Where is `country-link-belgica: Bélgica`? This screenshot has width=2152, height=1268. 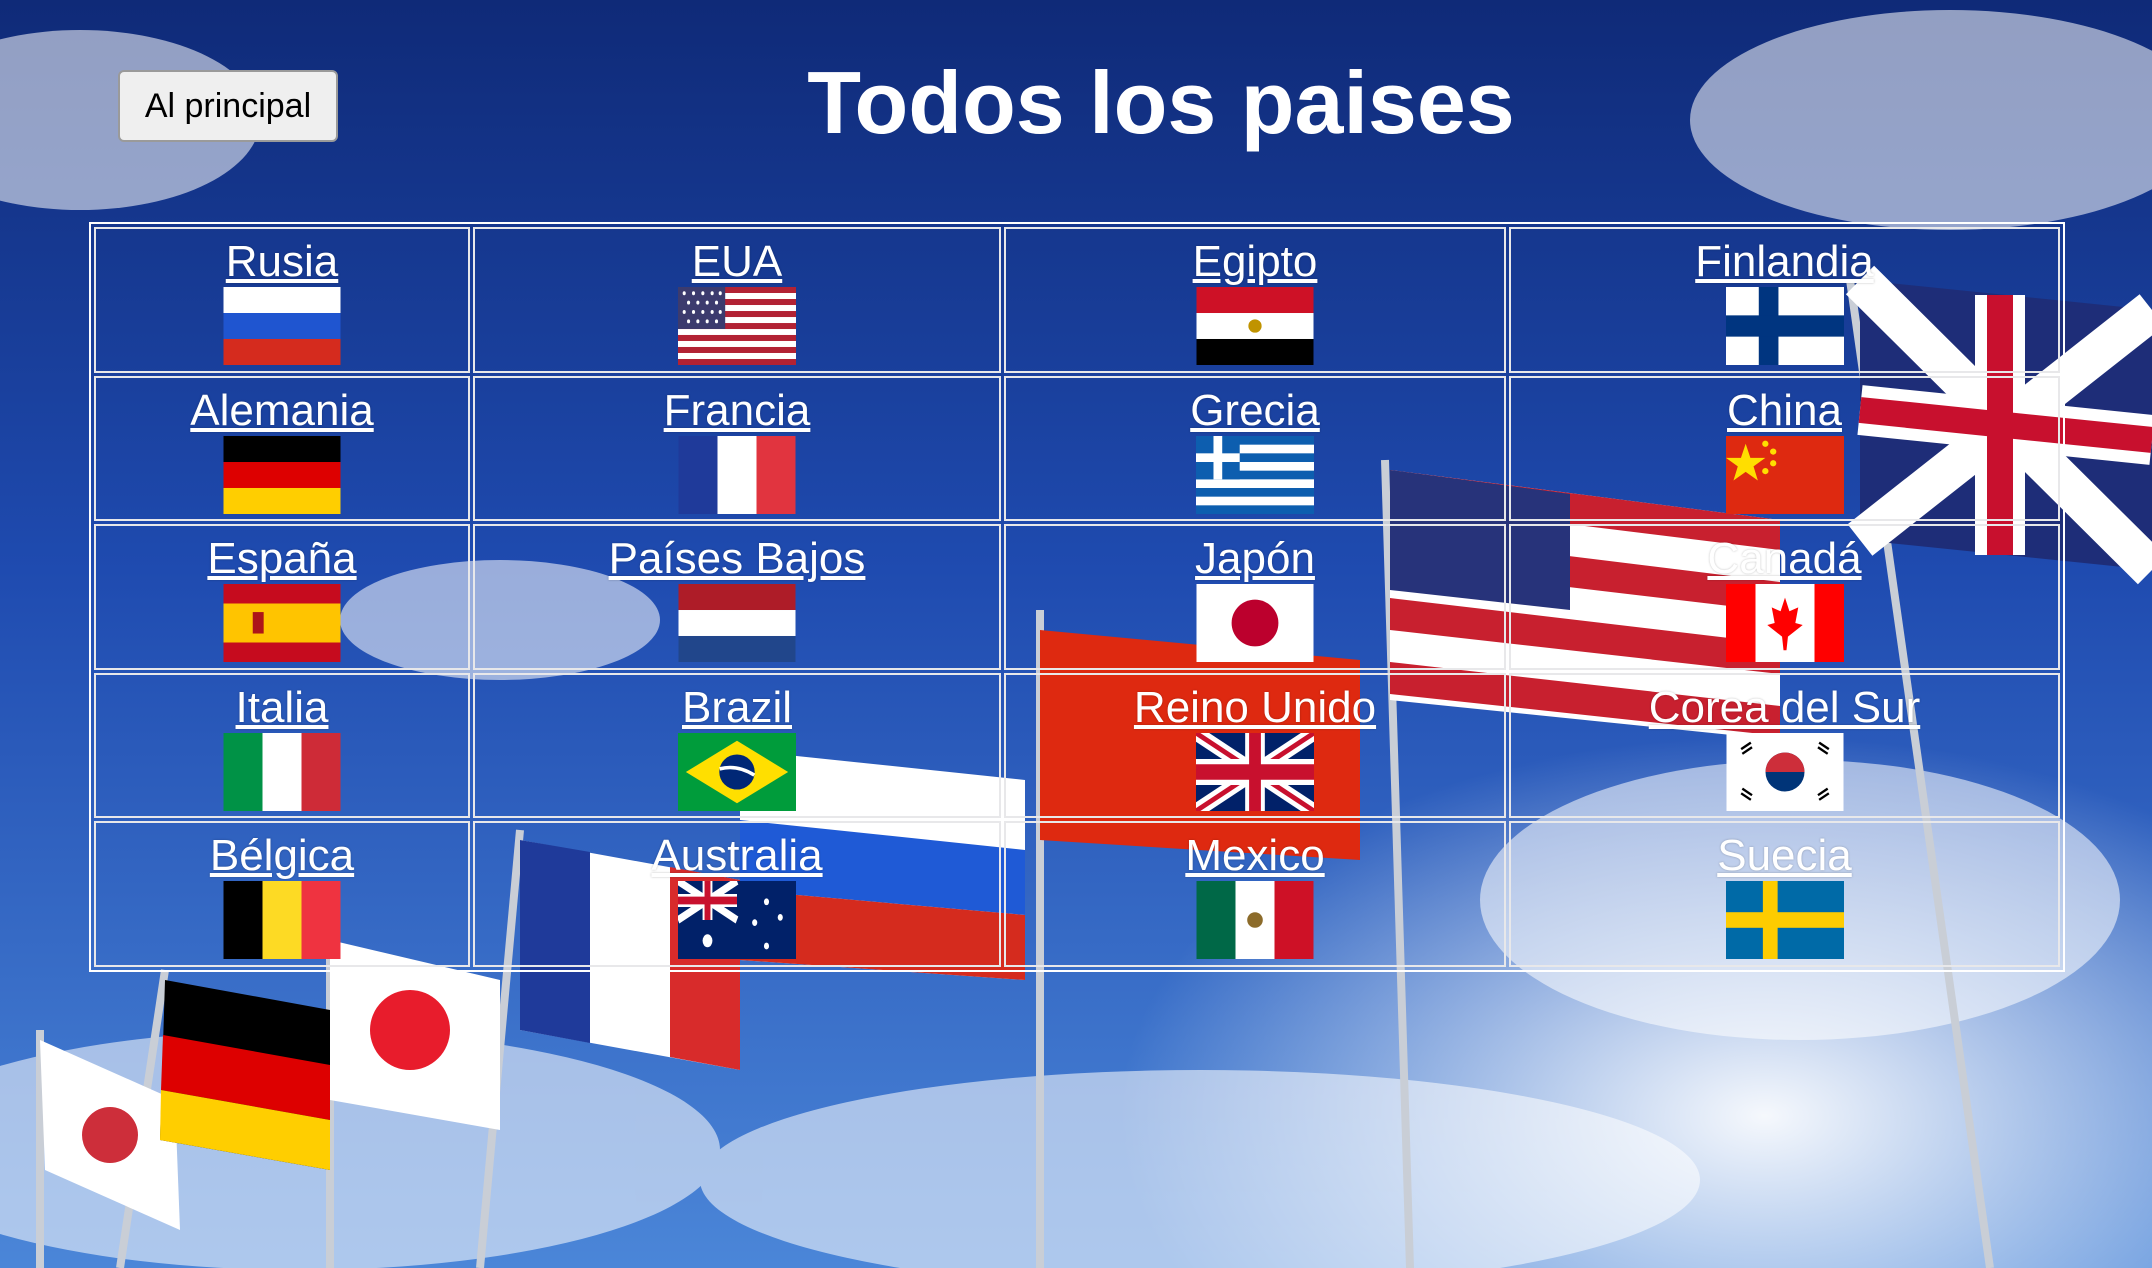 country-link-belgica: Bélgica is located at coordinates (282, 856).